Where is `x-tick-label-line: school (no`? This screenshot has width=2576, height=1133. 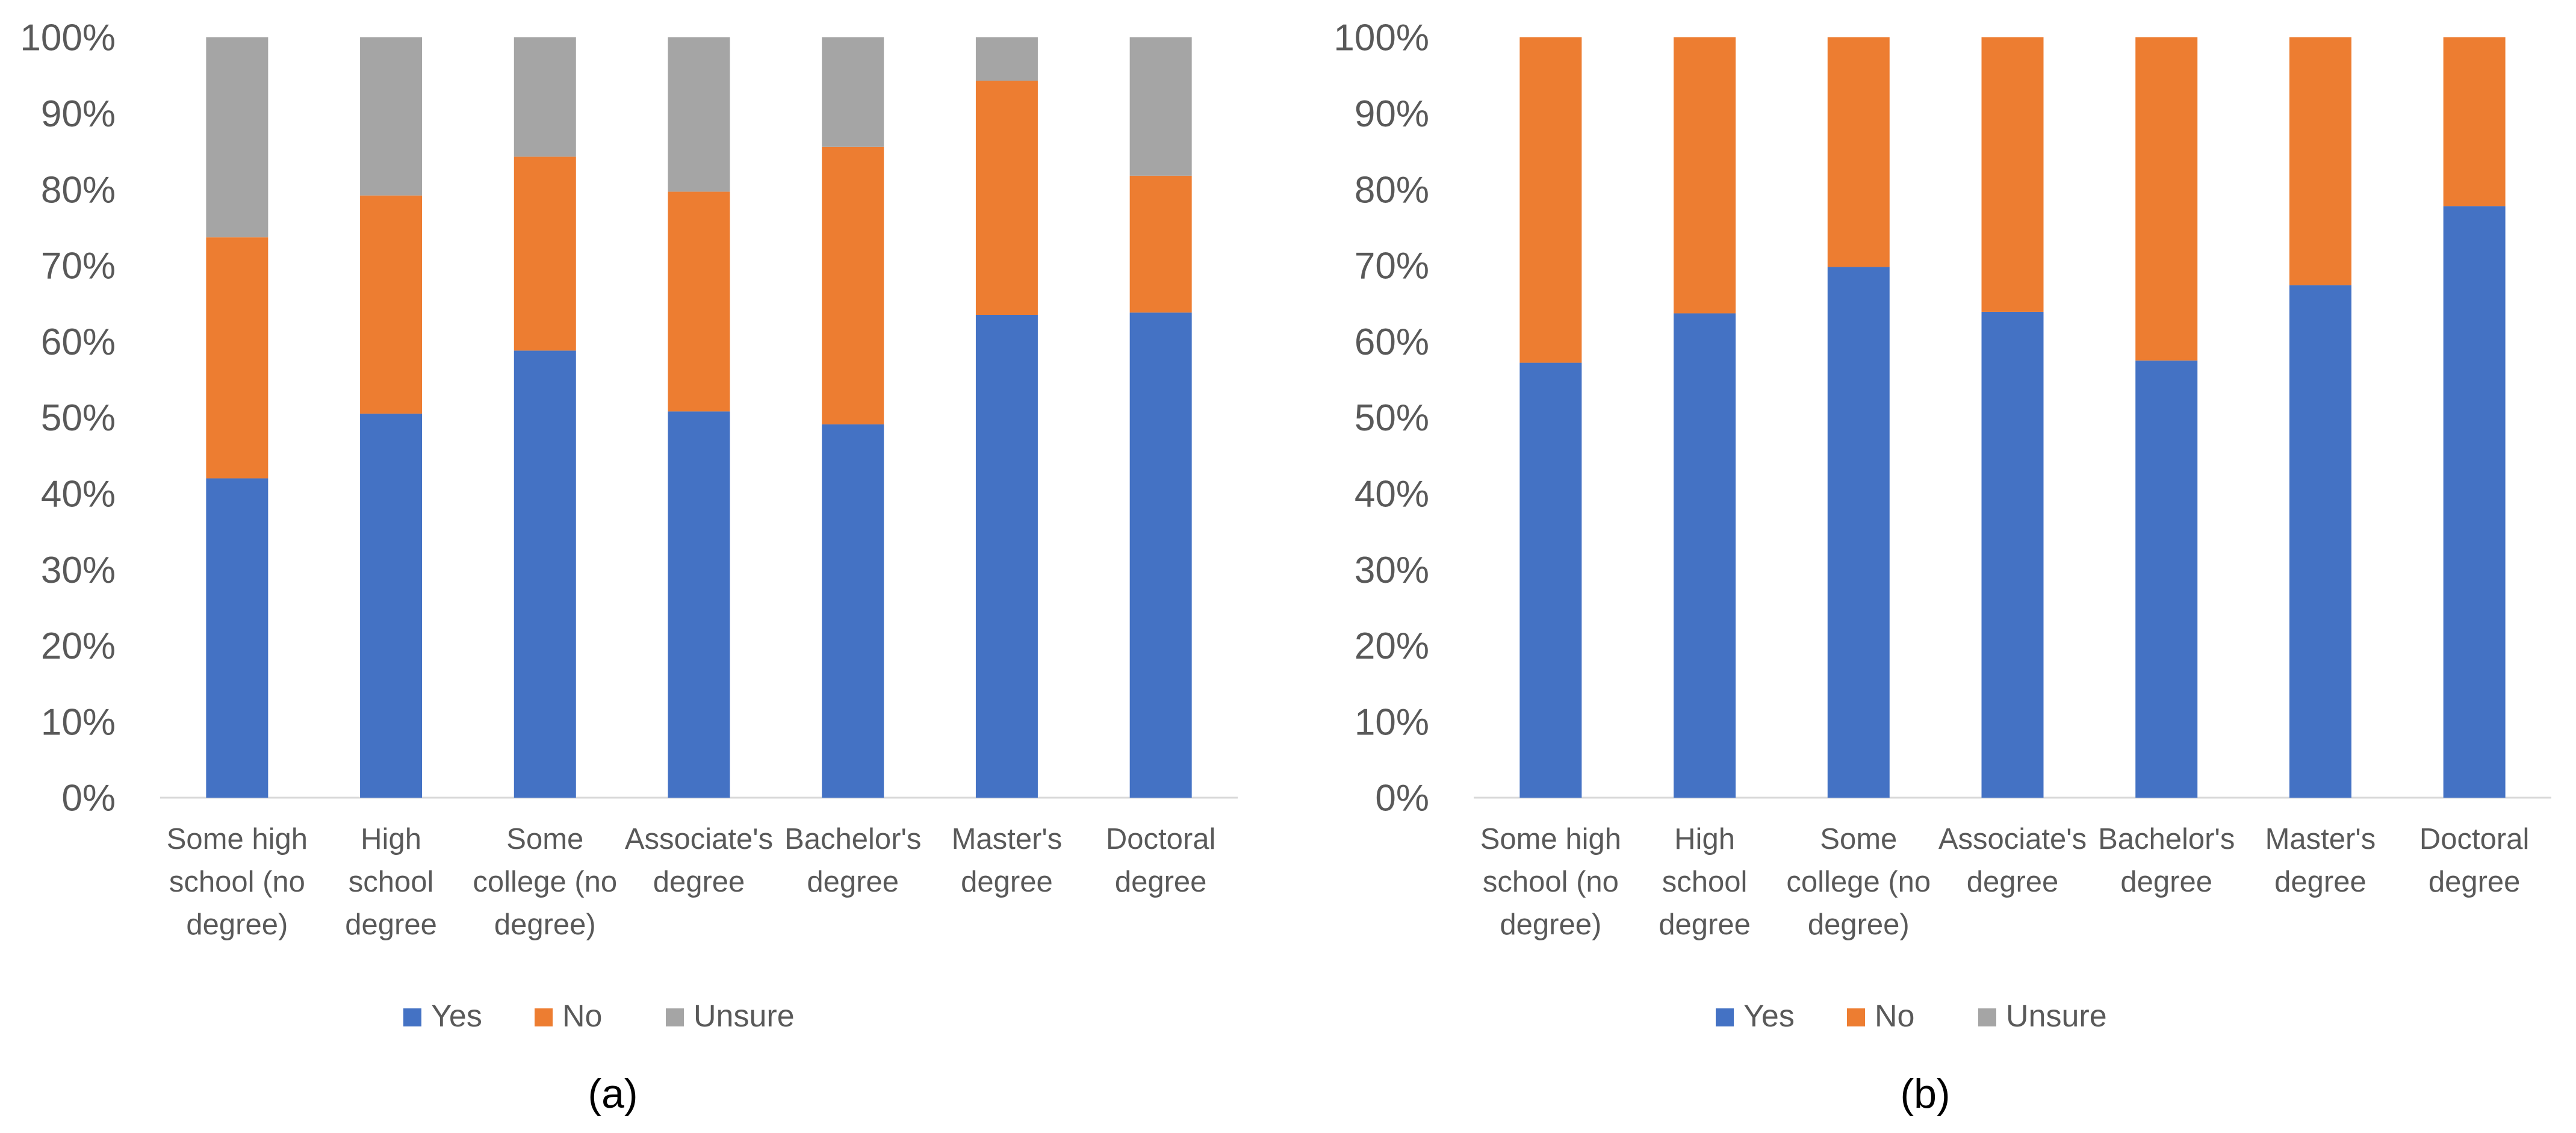 x-tick-label-line: school (no is located at coordinates (1551, 882).